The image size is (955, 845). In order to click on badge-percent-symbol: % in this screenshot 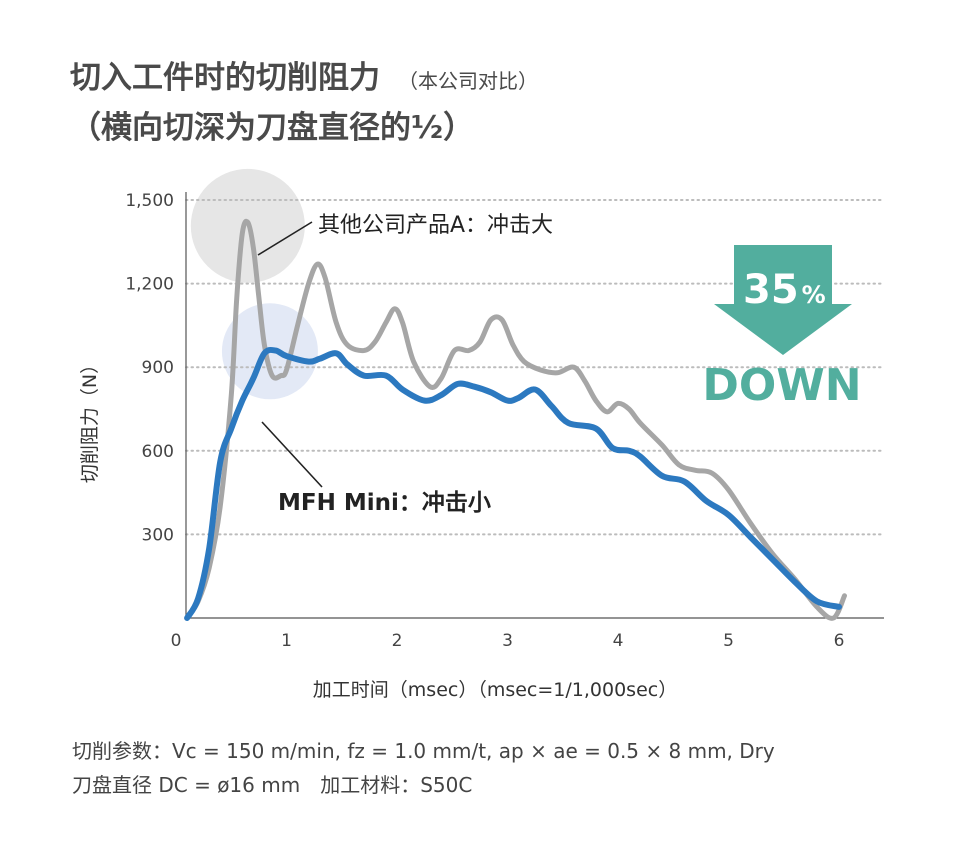, I will do `click(814, 295)`.